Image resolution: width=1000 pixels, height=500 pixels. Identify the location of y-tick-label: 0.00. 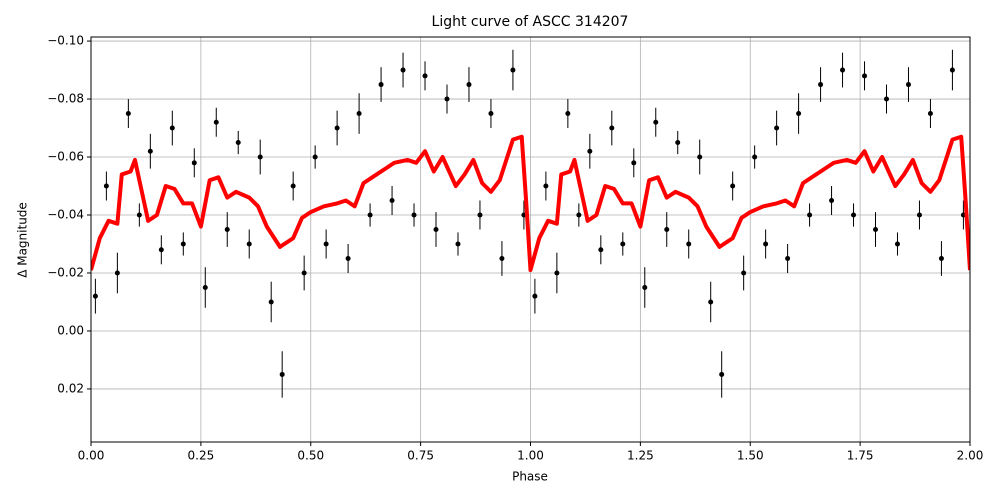
(70, 330).